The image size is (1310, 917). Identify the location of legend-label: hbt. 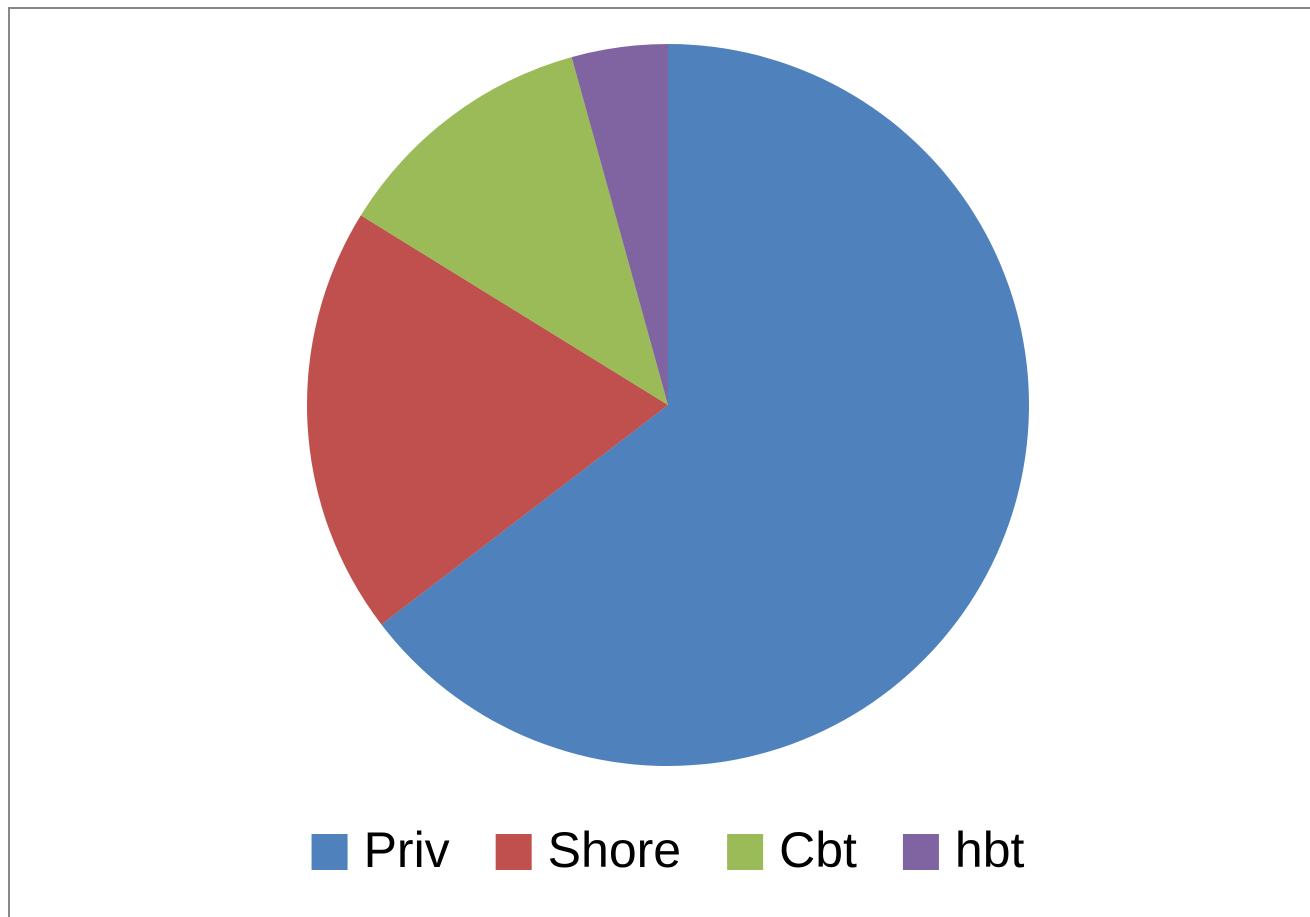
(990, 850).